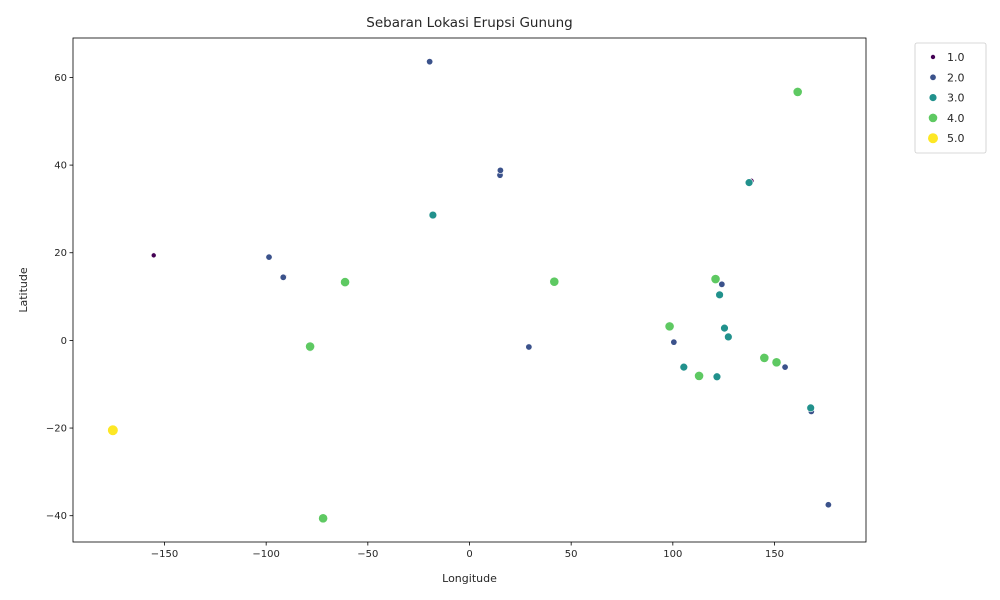 The height and width of the screenshot is (600, 1000). Describe the element at coordinates (23, 290) in the screenshot. I see `y-axis-label: Latitude` at that location.